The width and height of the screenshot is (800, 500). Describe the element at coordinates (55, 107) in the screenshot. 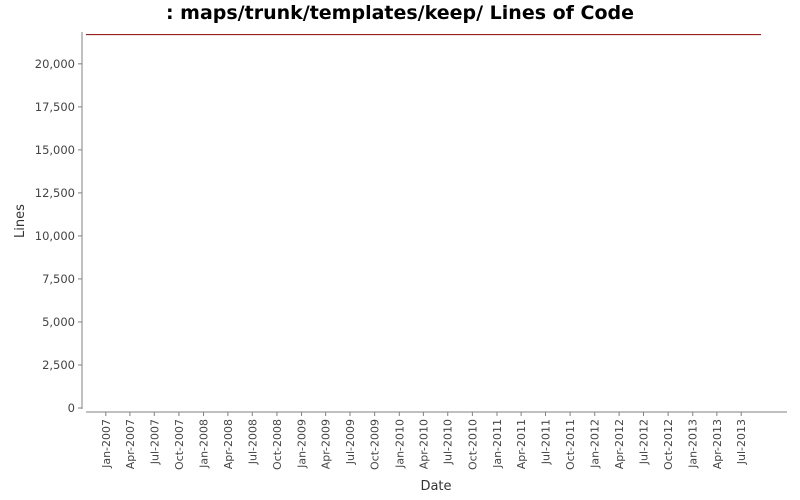

I see `y-tick-label: 17,500` at that location.